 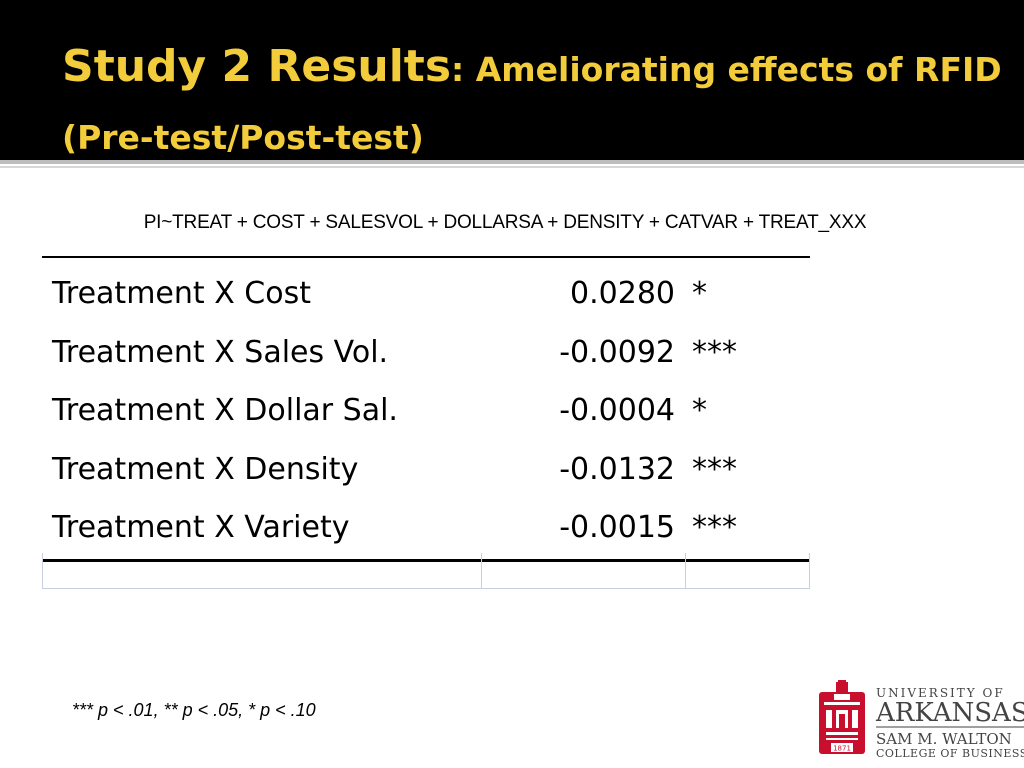 What do you see at coordinates (944, 739) in the screenshot?
I see `logo-line-3: SAM M. WALTON` at bounding box center [944, 739].